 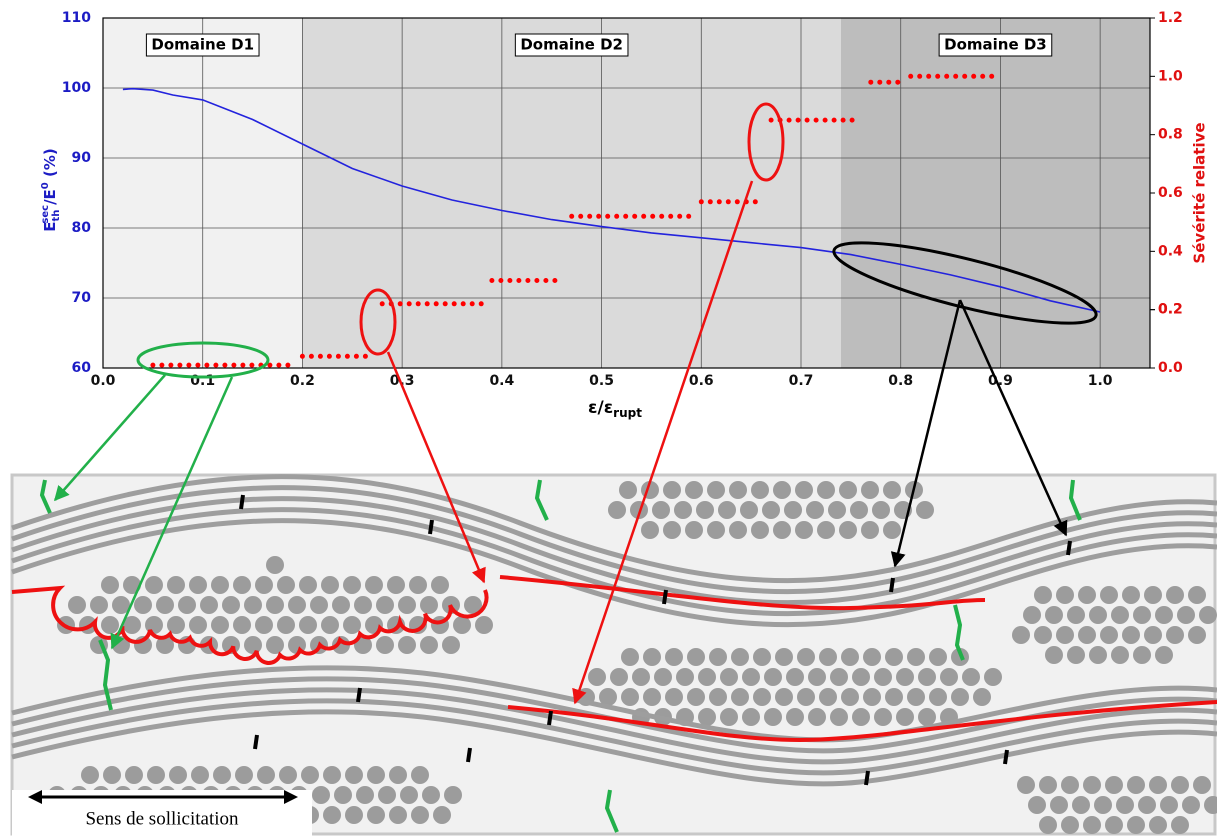 What do you see at coordinates (45, 214) in the screenshot?
I see `y-axis-label-part: sec` at bounding box center [45, 214].